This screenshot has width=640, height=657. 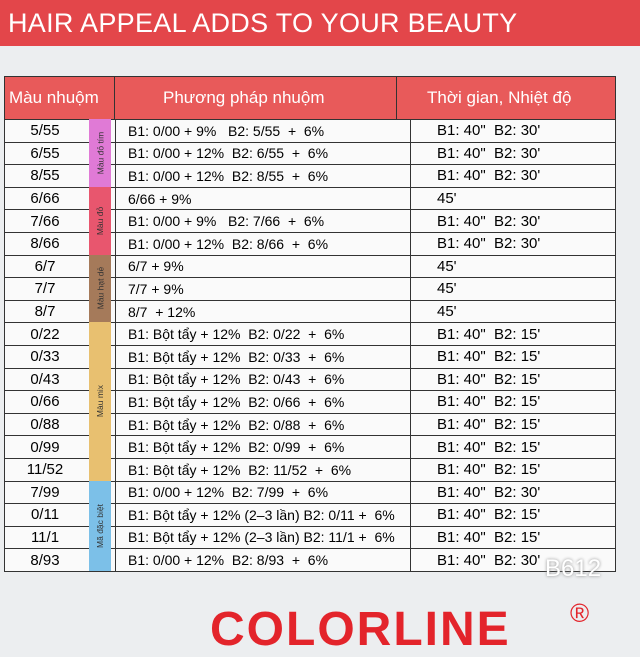 What do you see at coordinates (262, 266) in the screenshot?
I see `method-cell: 6/7 + 9%` at bounding box center [262, 266].